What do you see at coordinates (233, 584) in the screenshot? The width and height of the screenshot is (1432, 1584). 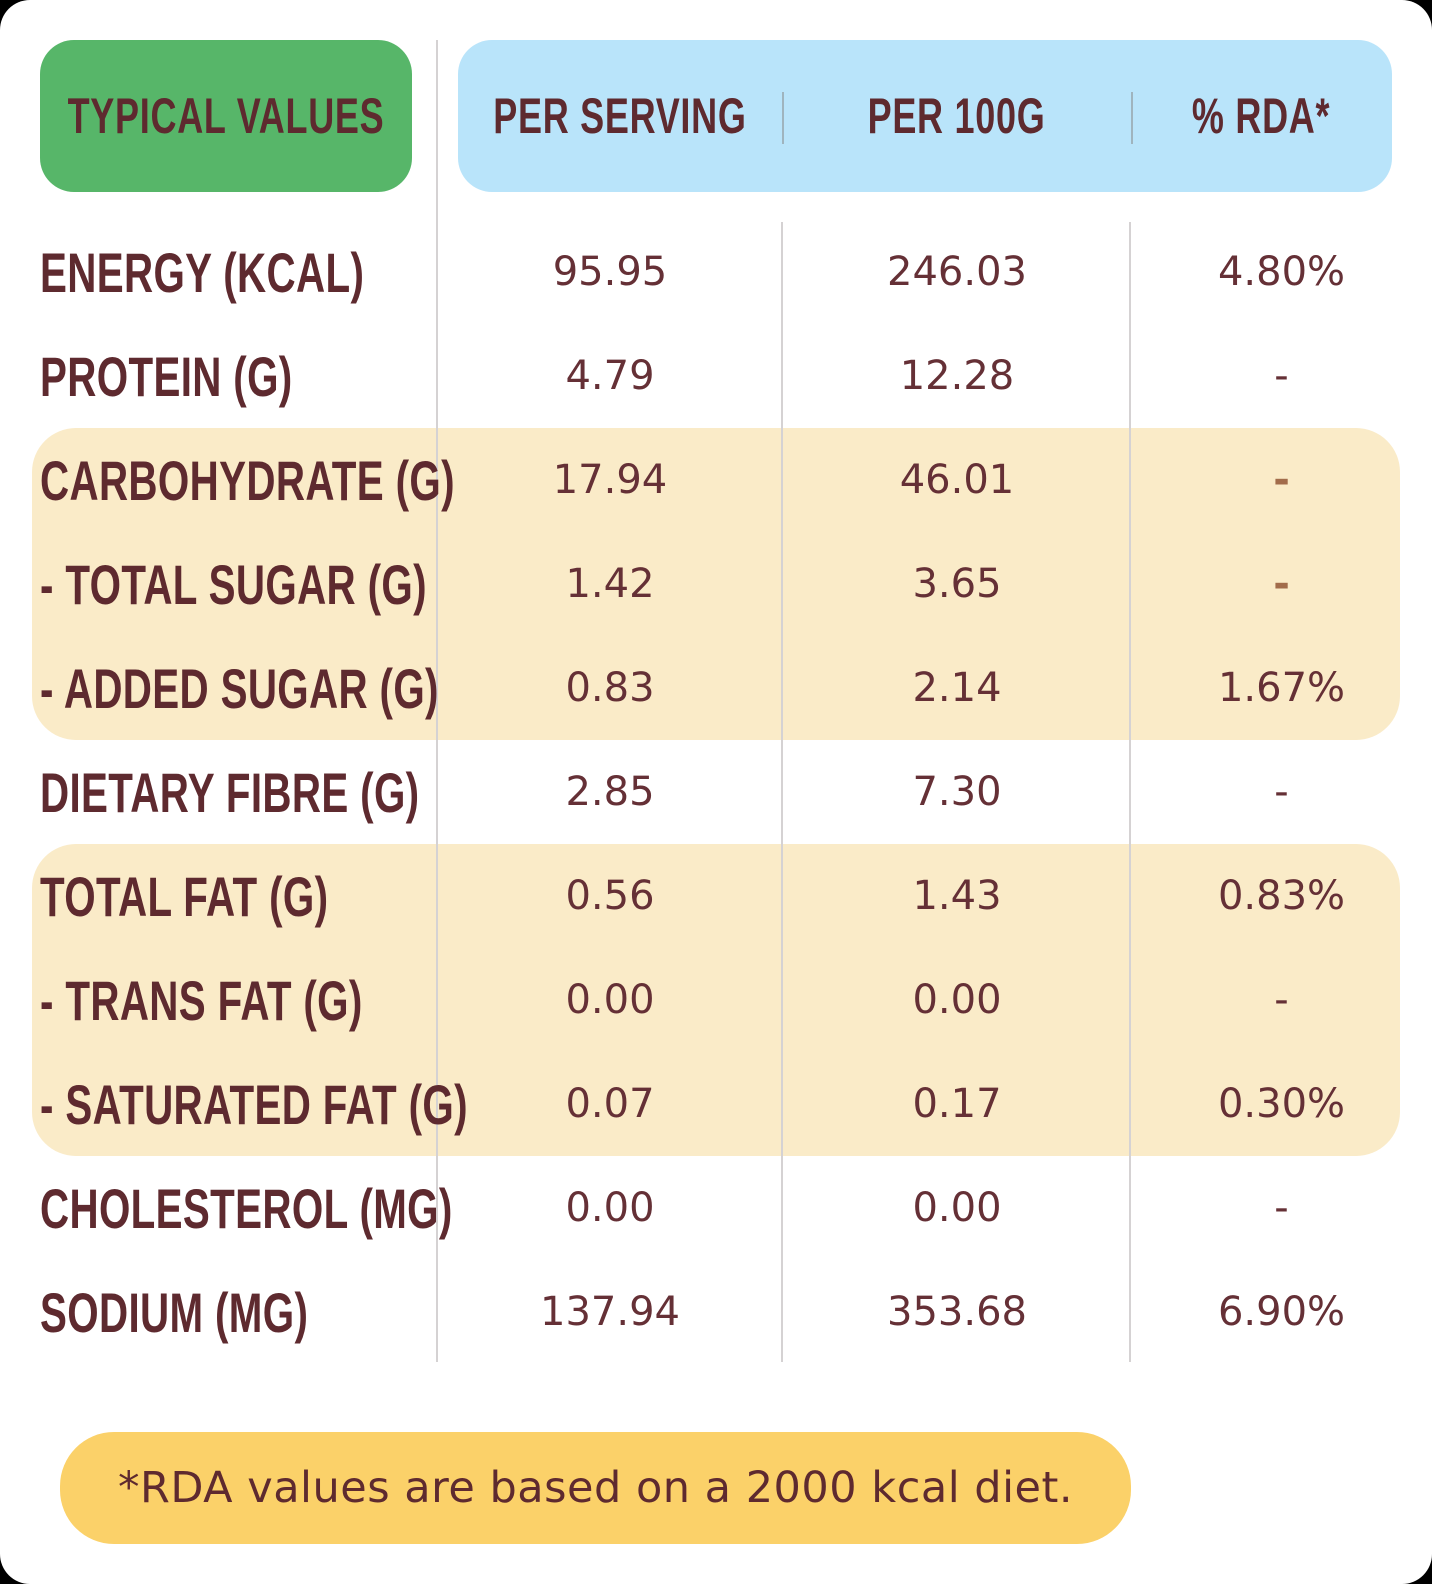 I see `row-label: - TOTAL SUGAR (G)` at bounding box center [233, 584].